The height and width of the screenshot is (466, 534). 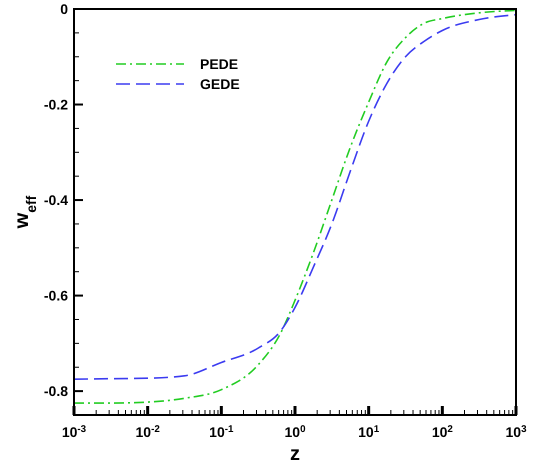 I want to click on legend-label: GEDE, so click(x=220, y=84).